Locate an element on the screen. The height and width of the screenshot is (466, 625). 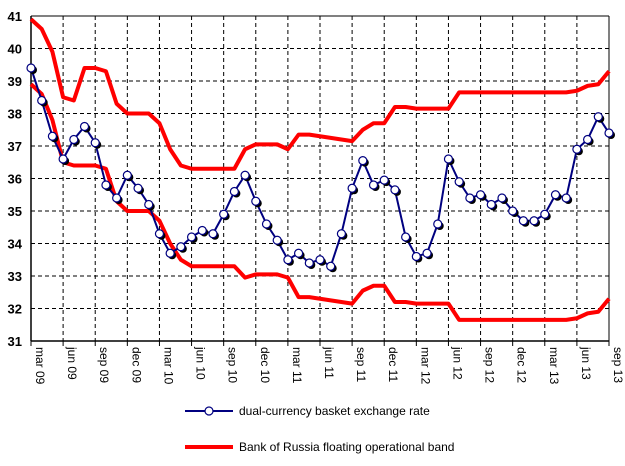
y-tick-label: 38 is located at coordinates (15, 114).